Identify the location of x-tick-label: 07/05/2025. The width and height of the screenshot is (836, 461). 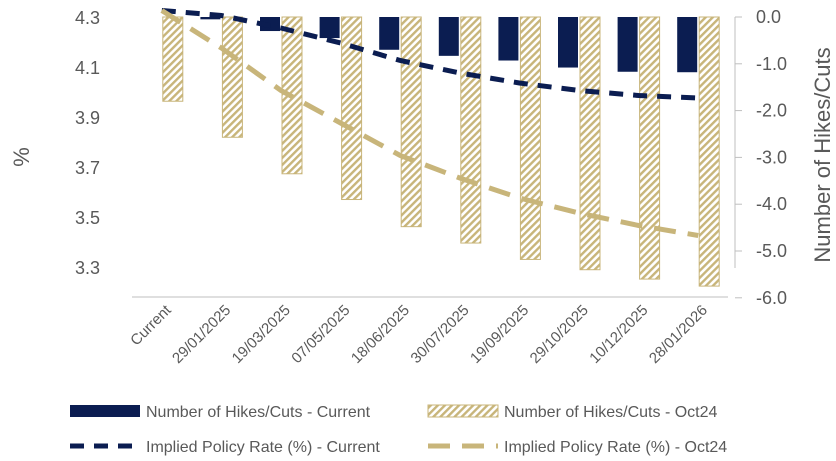
(320, 334).